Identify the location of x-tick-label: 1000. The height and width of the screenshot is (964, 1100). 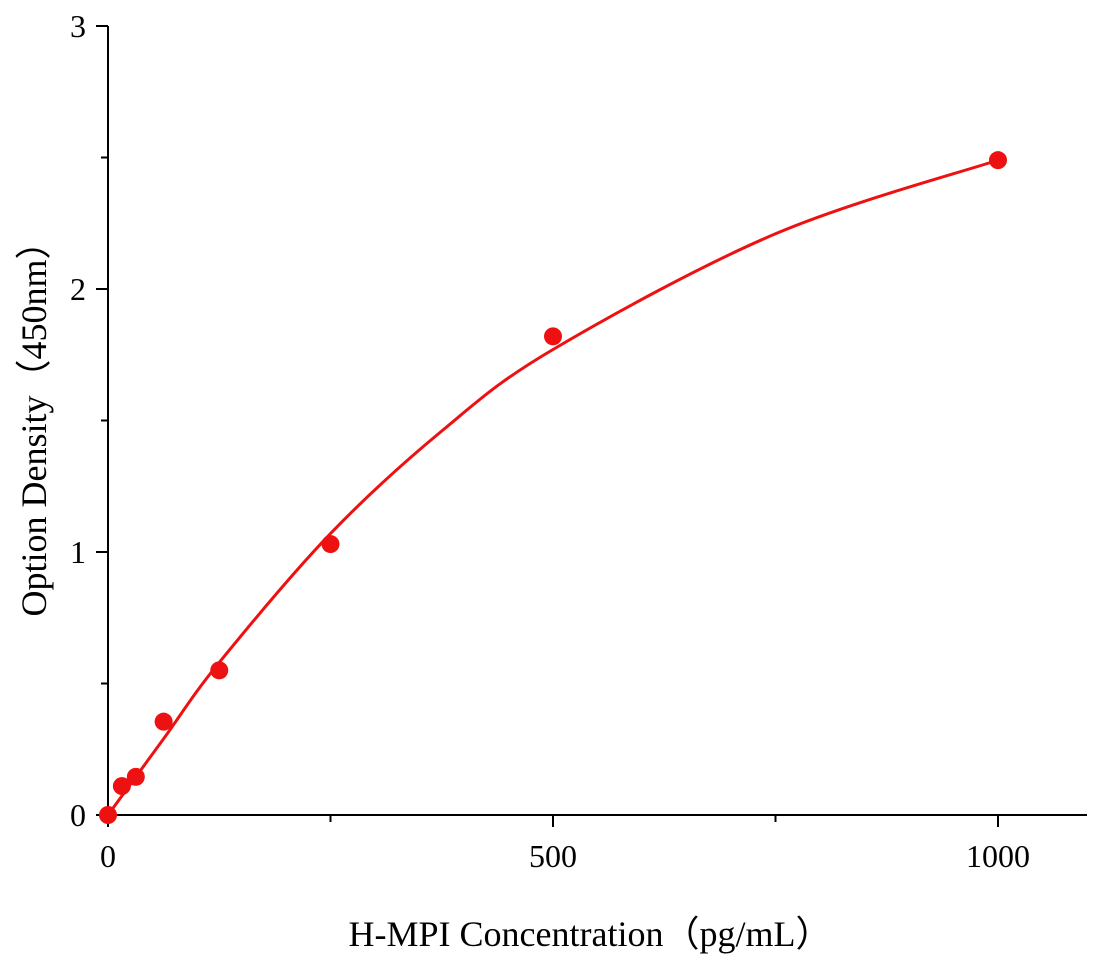
(998, 856).